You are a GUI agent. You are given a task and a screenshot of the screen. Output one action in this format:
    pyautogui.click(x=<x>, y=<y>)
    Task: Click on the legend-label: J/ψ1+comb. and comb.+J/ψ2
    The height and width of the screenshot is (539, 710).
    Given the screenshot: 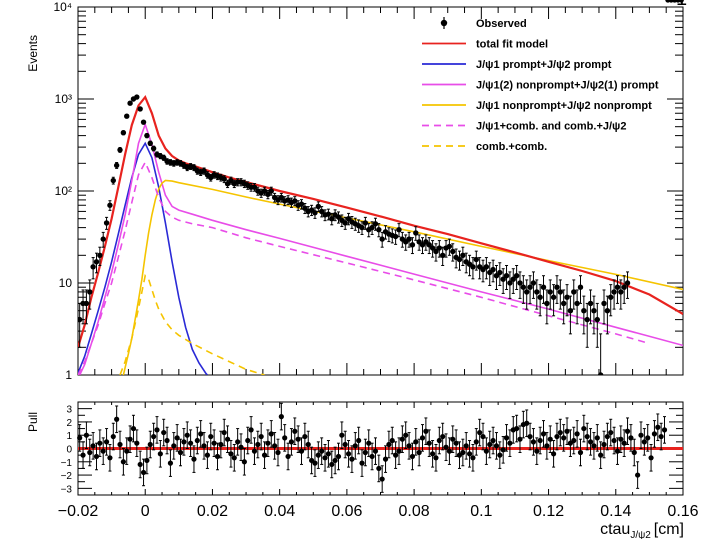 What is the action you would take?
    pyautogui.click(x=551, y=127)
    